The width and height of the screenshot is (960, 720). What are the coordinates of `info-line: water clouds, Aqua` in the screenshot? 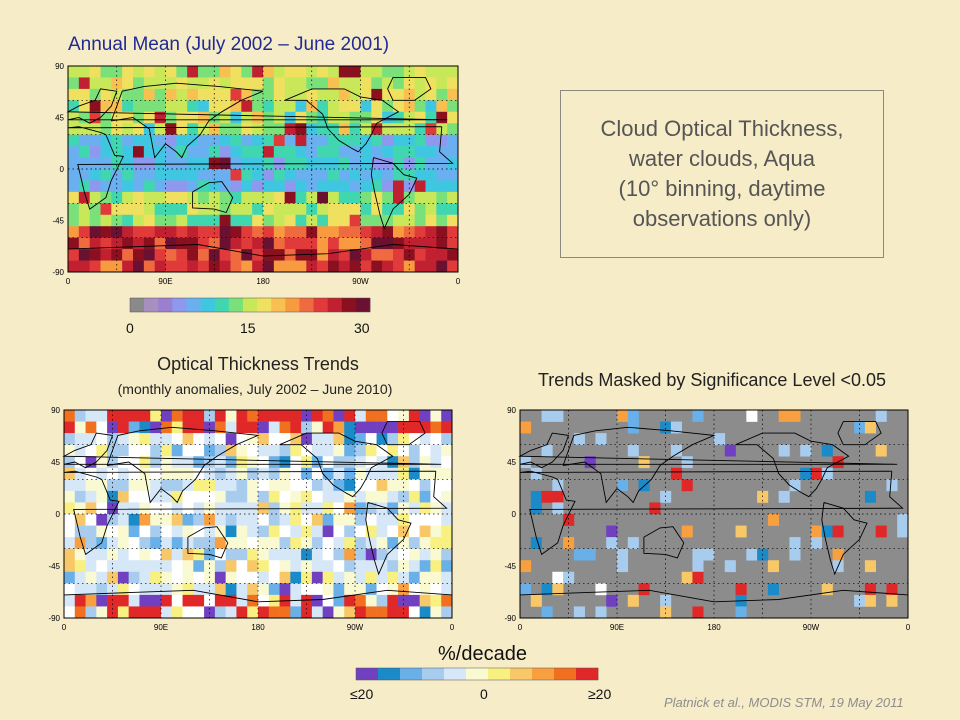 It's located at (722, 158).